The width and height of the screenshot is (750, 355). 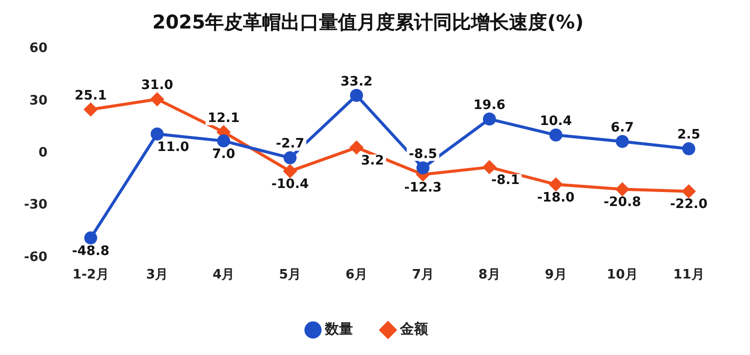 What do you see at coordinates (224, 154) in the screenshot?
I see `data-label: 7.0` at bounding box center [224, 154].